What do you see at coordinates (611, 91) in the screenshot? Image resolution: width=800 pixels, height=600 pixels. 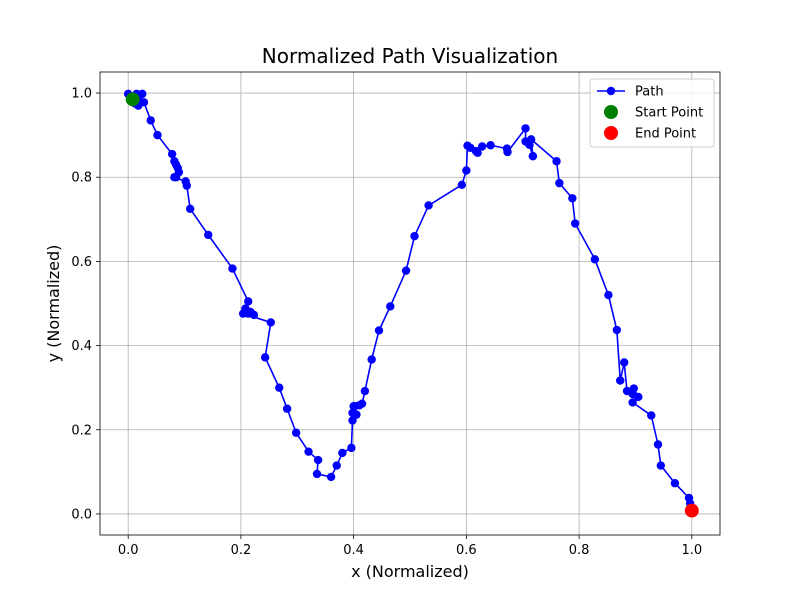 I see `legend-path-marker` at bounding box center [611, 91].